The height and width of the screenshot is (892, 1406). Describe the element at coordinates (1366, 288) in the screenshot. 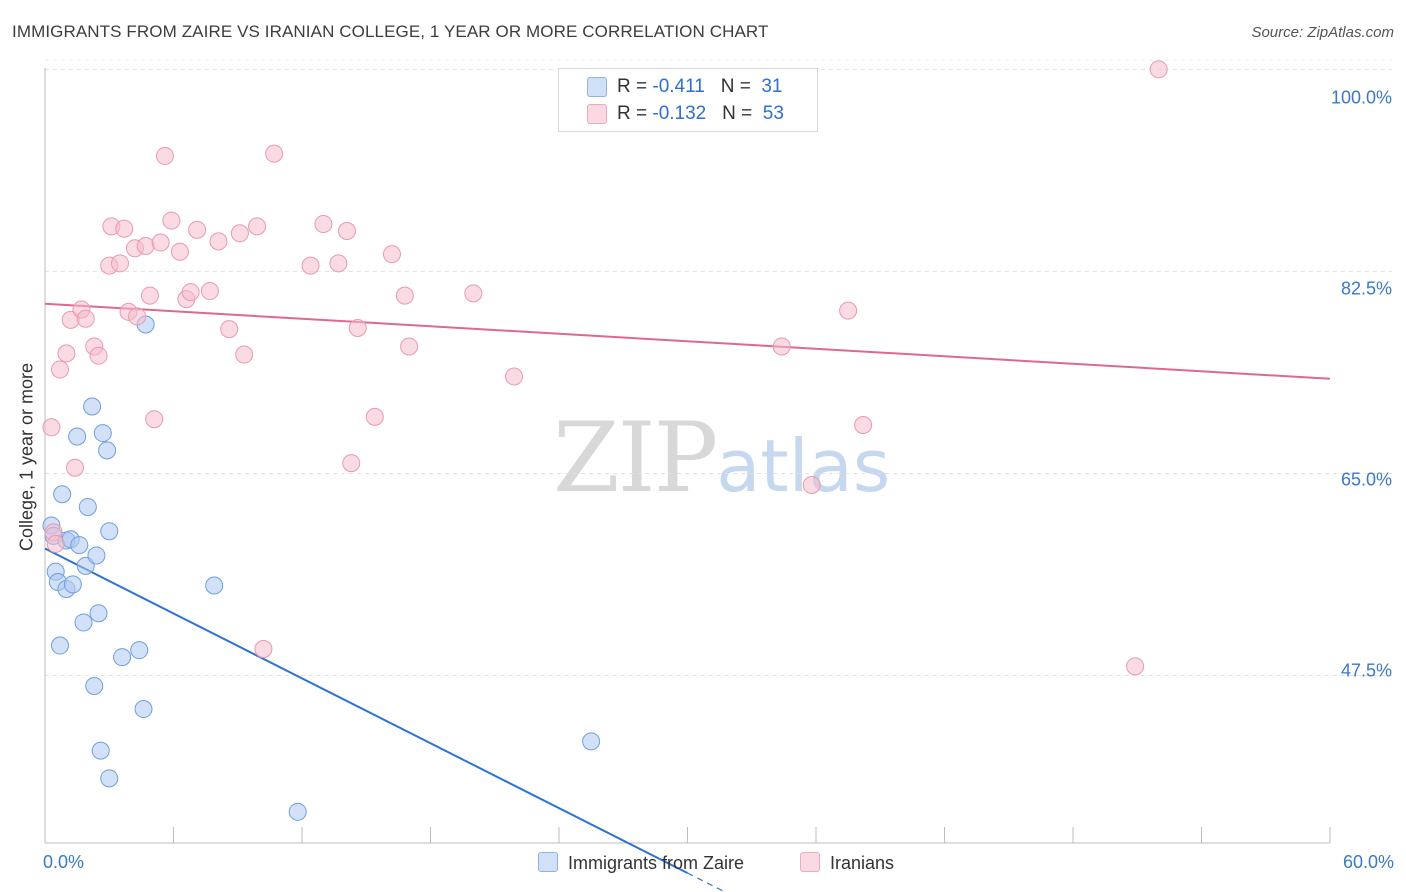

I see `y-tick-label: 82.5%` at that location.